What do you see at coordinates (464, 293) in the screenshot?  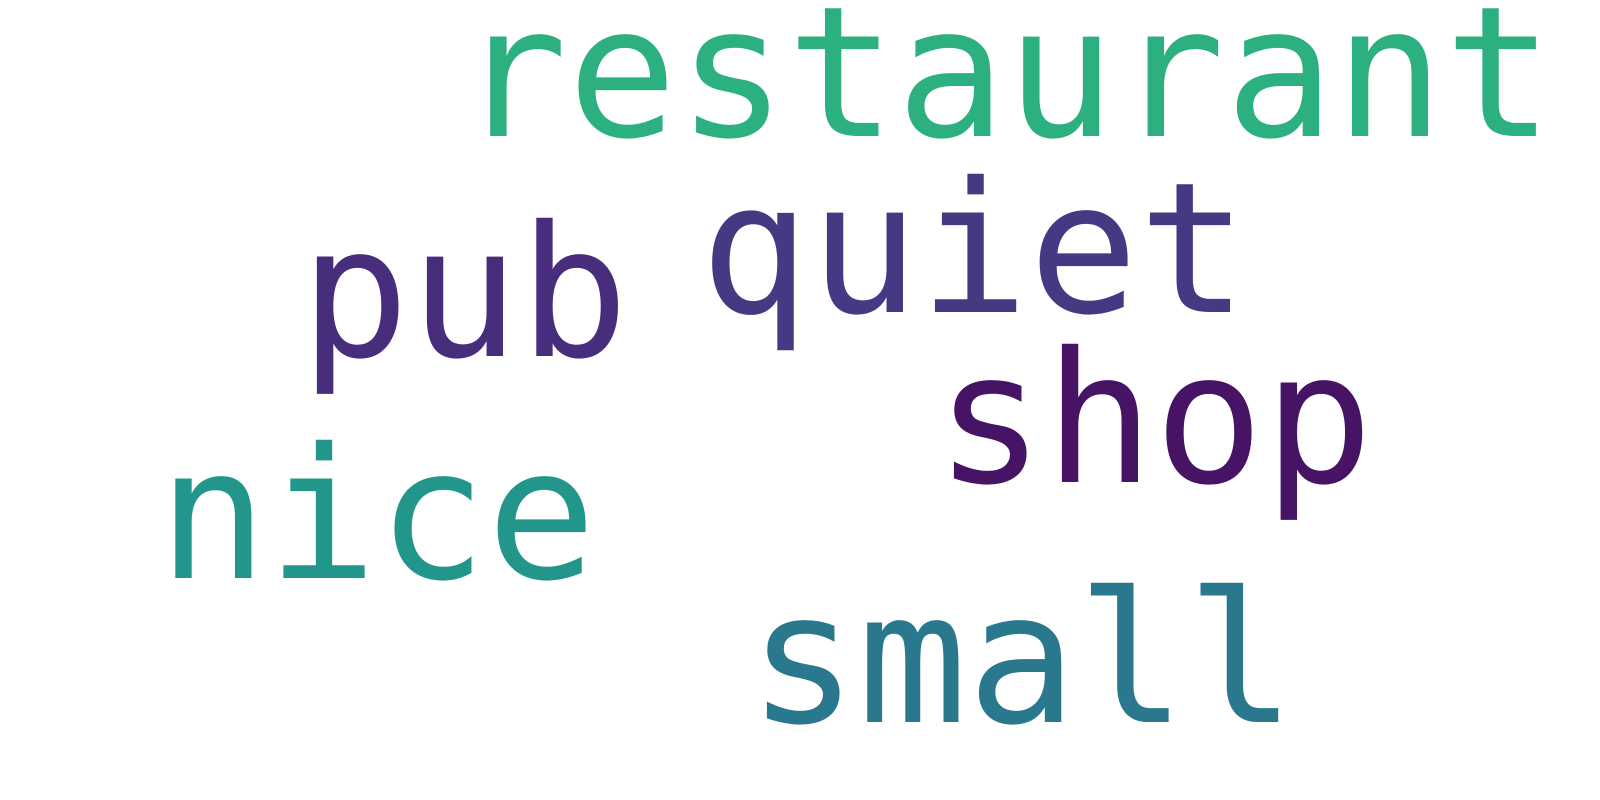 I see `word-pub: pub` at bounding box center [464, 293].